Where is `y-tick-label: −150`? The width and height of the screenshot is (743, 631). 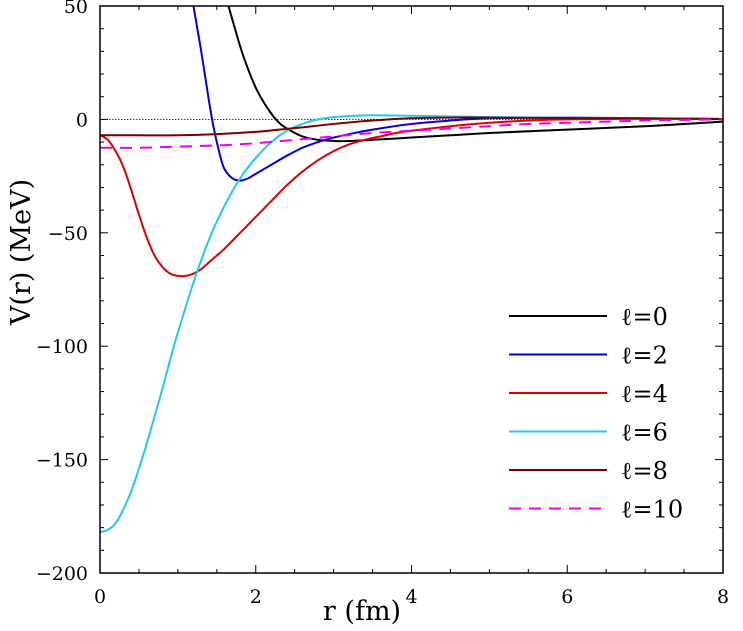
y-tick-label: −150 is located at coordinates (62, 461).